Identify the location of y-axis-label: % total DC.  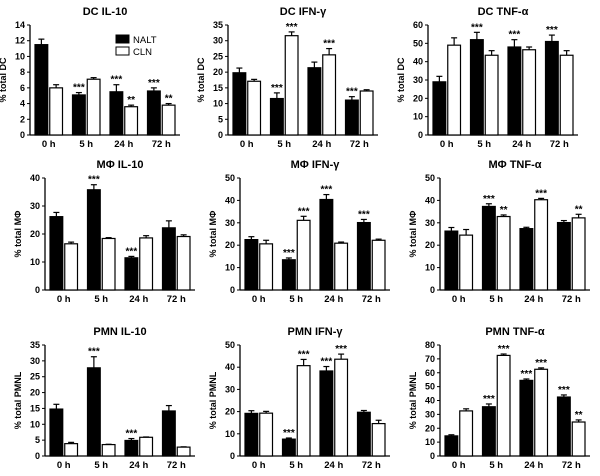
(201, 80).